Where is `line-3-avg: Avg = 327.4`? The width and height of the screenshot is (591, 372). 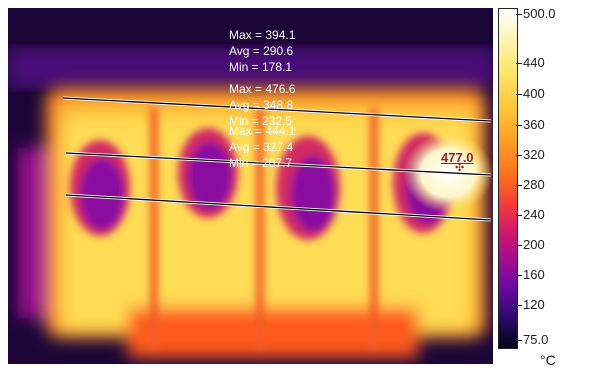 line-3-avg: Avg = 327.4 is located at coordinates (261, 147).